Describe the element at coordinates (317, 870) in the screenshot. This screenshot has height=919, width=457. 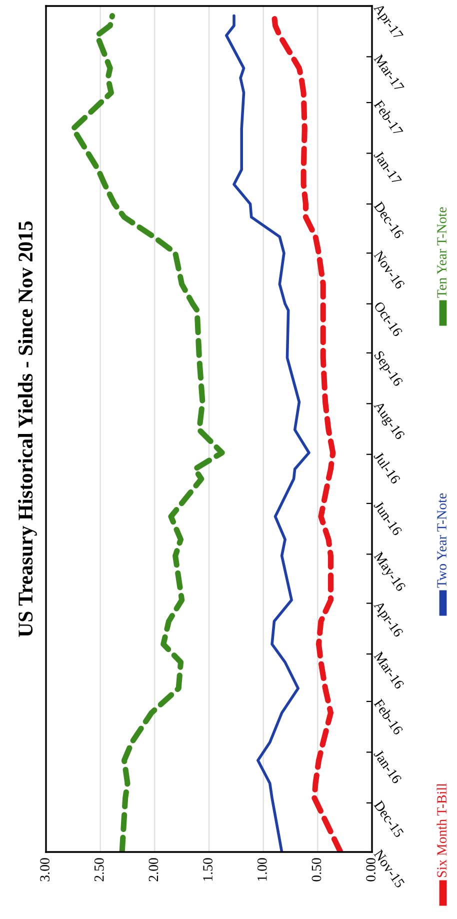
I see `x-tick-label: 0.50` at that location.